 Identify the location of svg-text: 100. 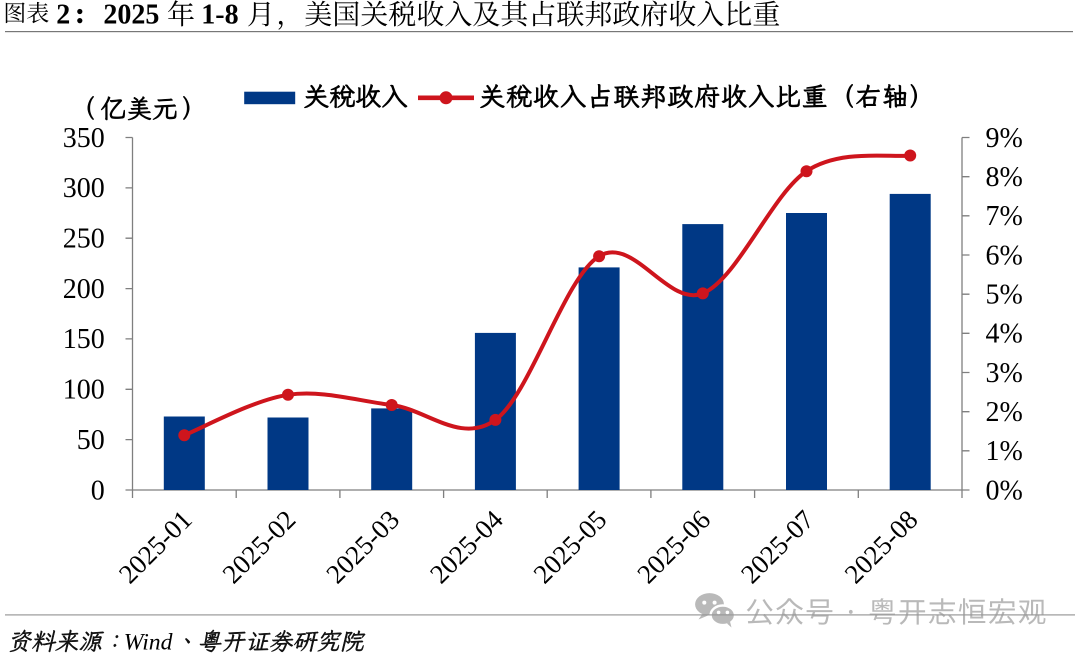
(84, 390).